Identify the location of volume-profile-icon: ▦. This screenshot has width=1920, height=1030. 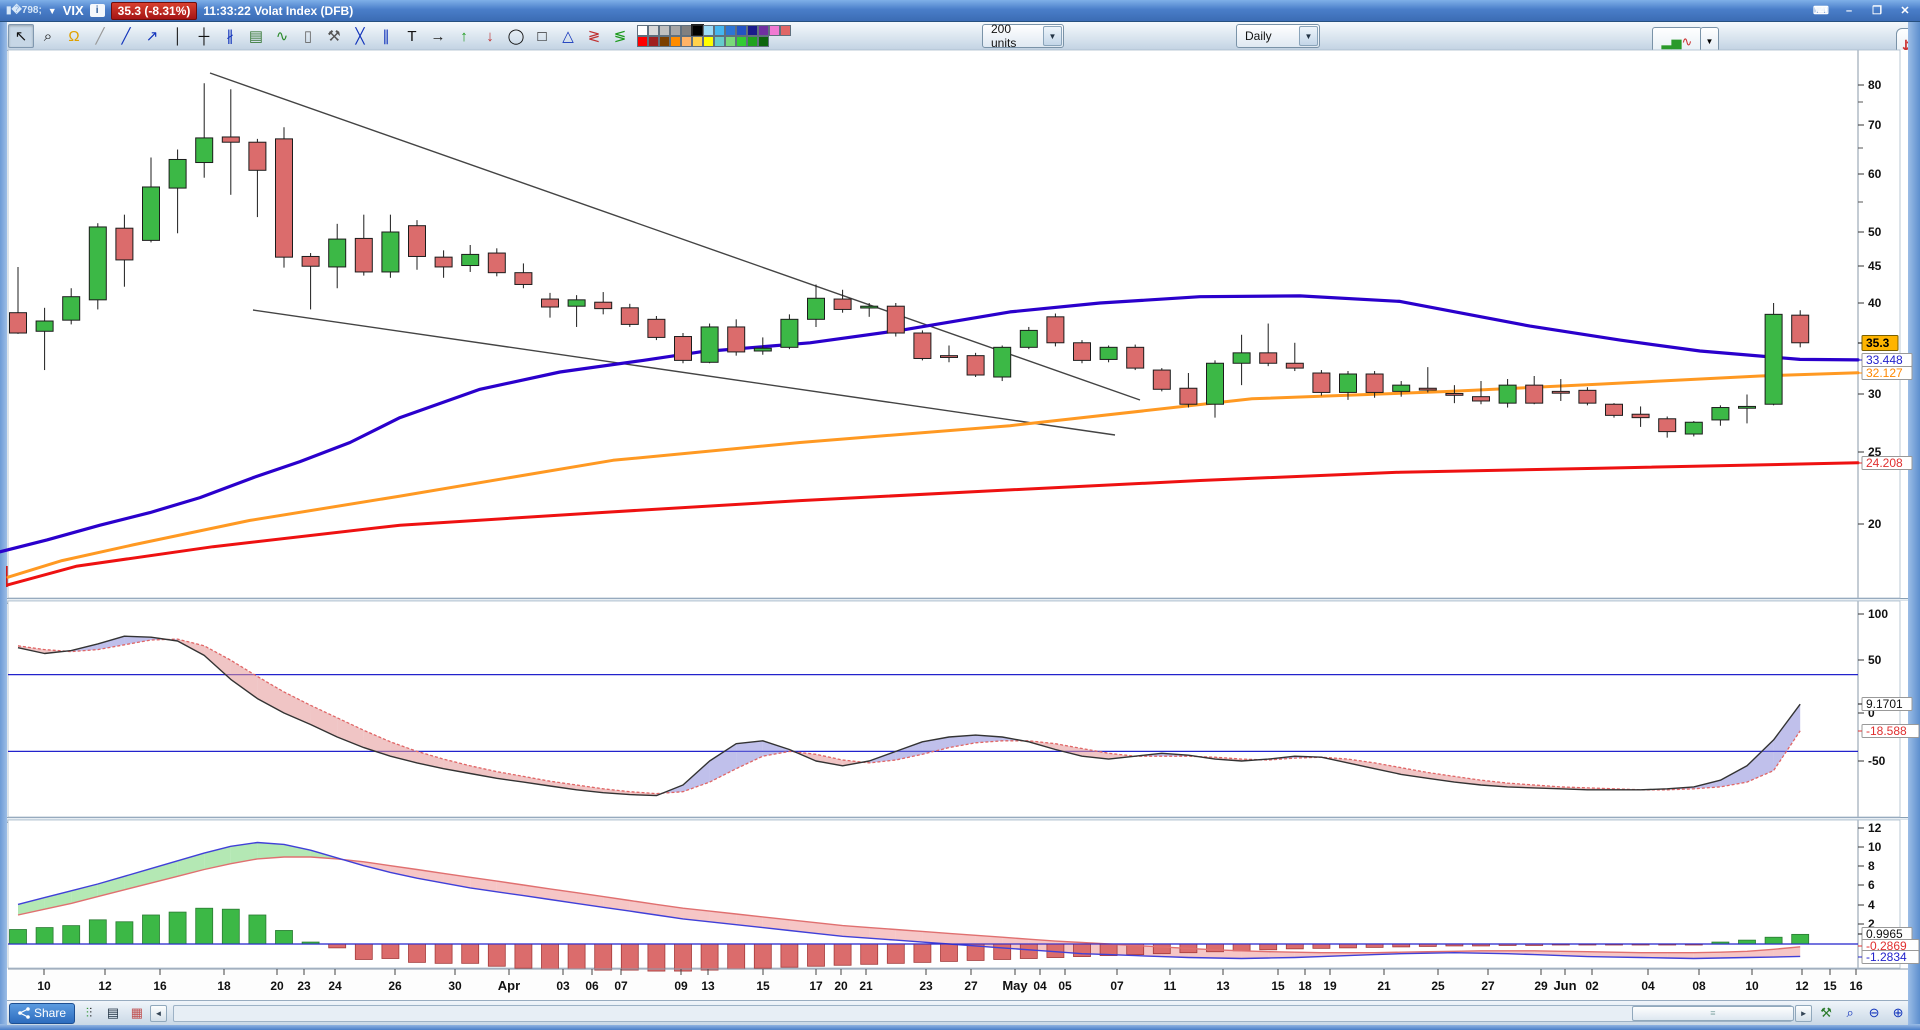
(137, 1012).